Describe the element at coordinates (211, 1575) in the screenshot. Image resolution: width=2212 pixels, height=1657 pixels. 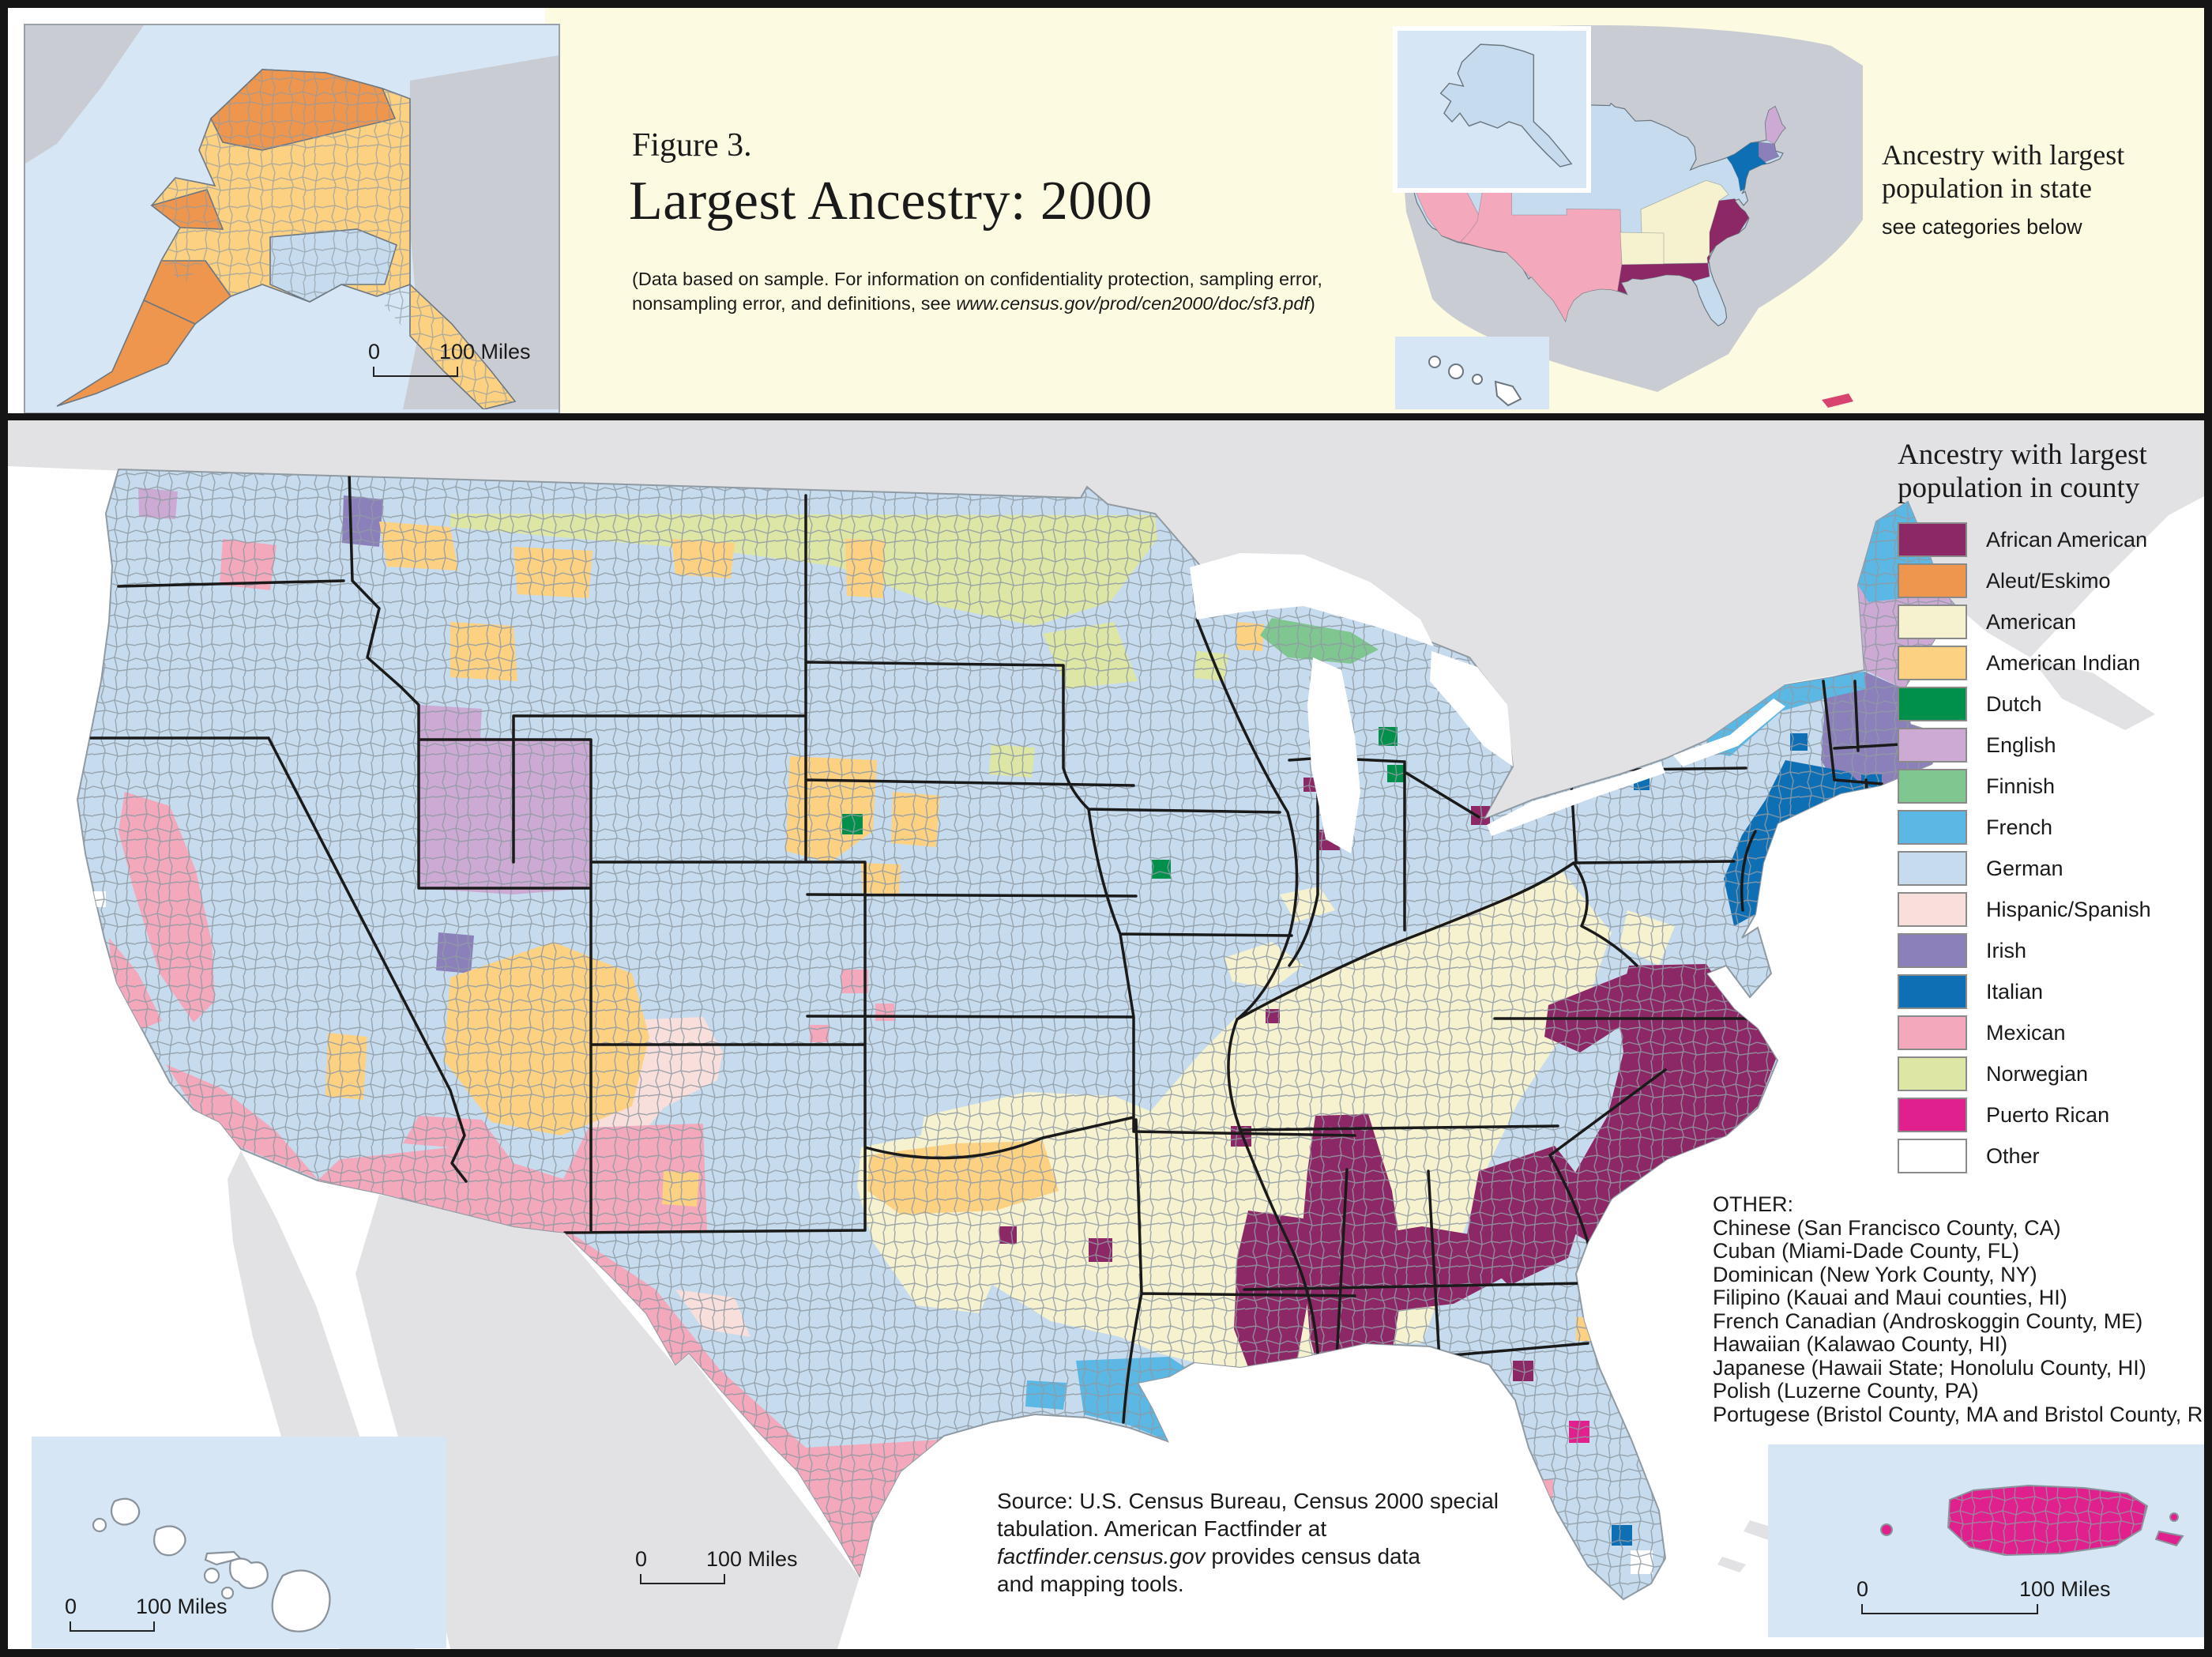
I see `island-lanai` at that location.